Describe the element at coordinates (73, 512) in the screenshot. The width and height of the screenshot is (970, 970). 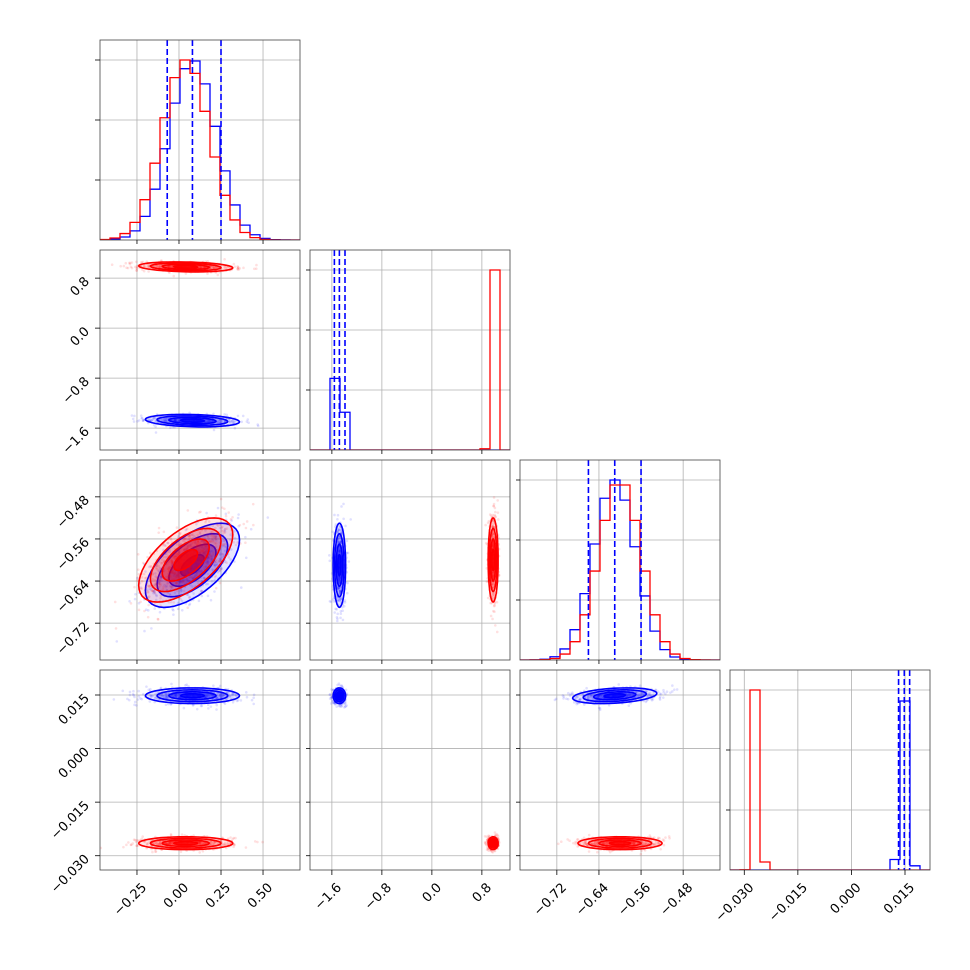
I see `y-tick-label: −0.48` at that location.